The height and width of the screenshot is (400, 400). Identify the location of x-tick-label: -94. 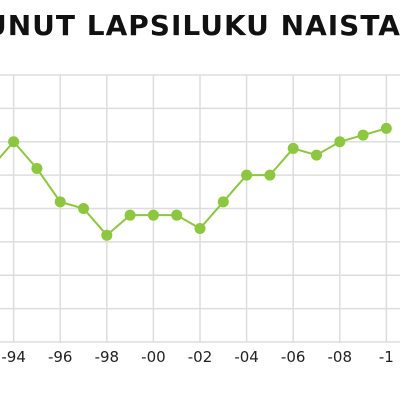
(13, 357).